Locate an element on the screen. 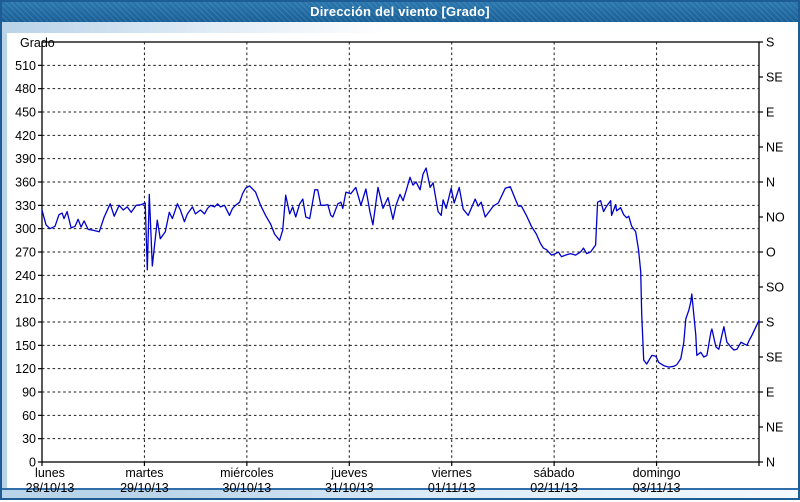 The image size is (800, 502). window-title: Dirección del viento [Grado] is located at coordinates (400, 12).